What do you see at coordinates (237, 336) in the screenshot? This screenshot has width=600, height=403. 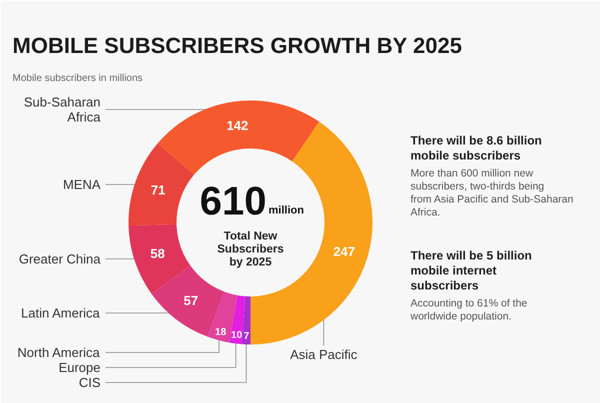 I see `data-label: 10` at bounding box center [237, 336].